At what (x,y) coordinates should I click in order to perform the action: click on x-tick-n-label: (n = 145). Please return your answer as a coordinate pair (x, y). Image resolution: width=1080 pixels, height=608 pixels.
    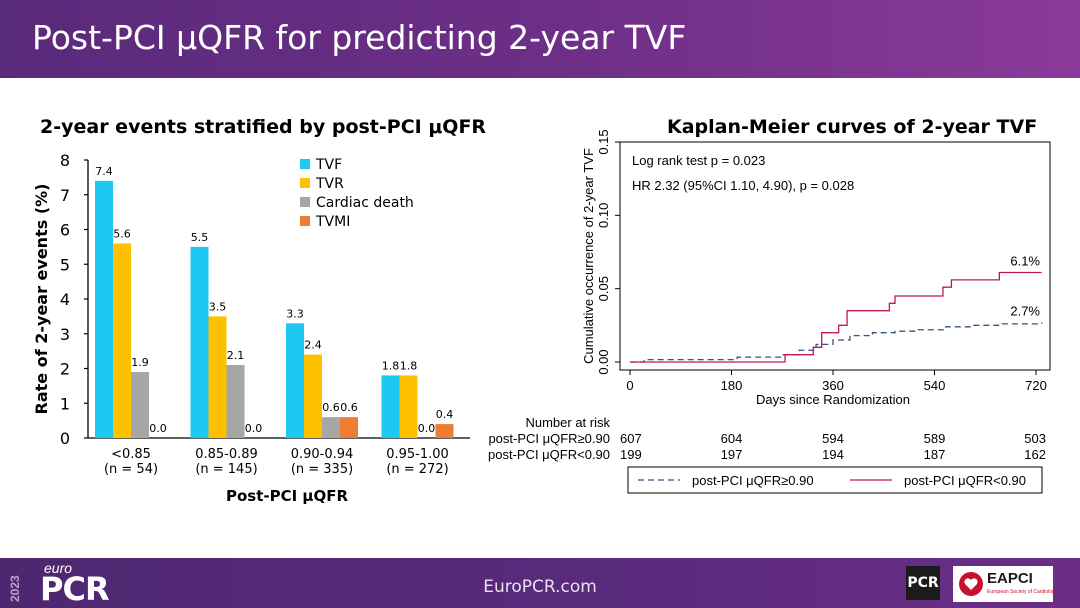
    Looking at the image, I should click on (226, 469).